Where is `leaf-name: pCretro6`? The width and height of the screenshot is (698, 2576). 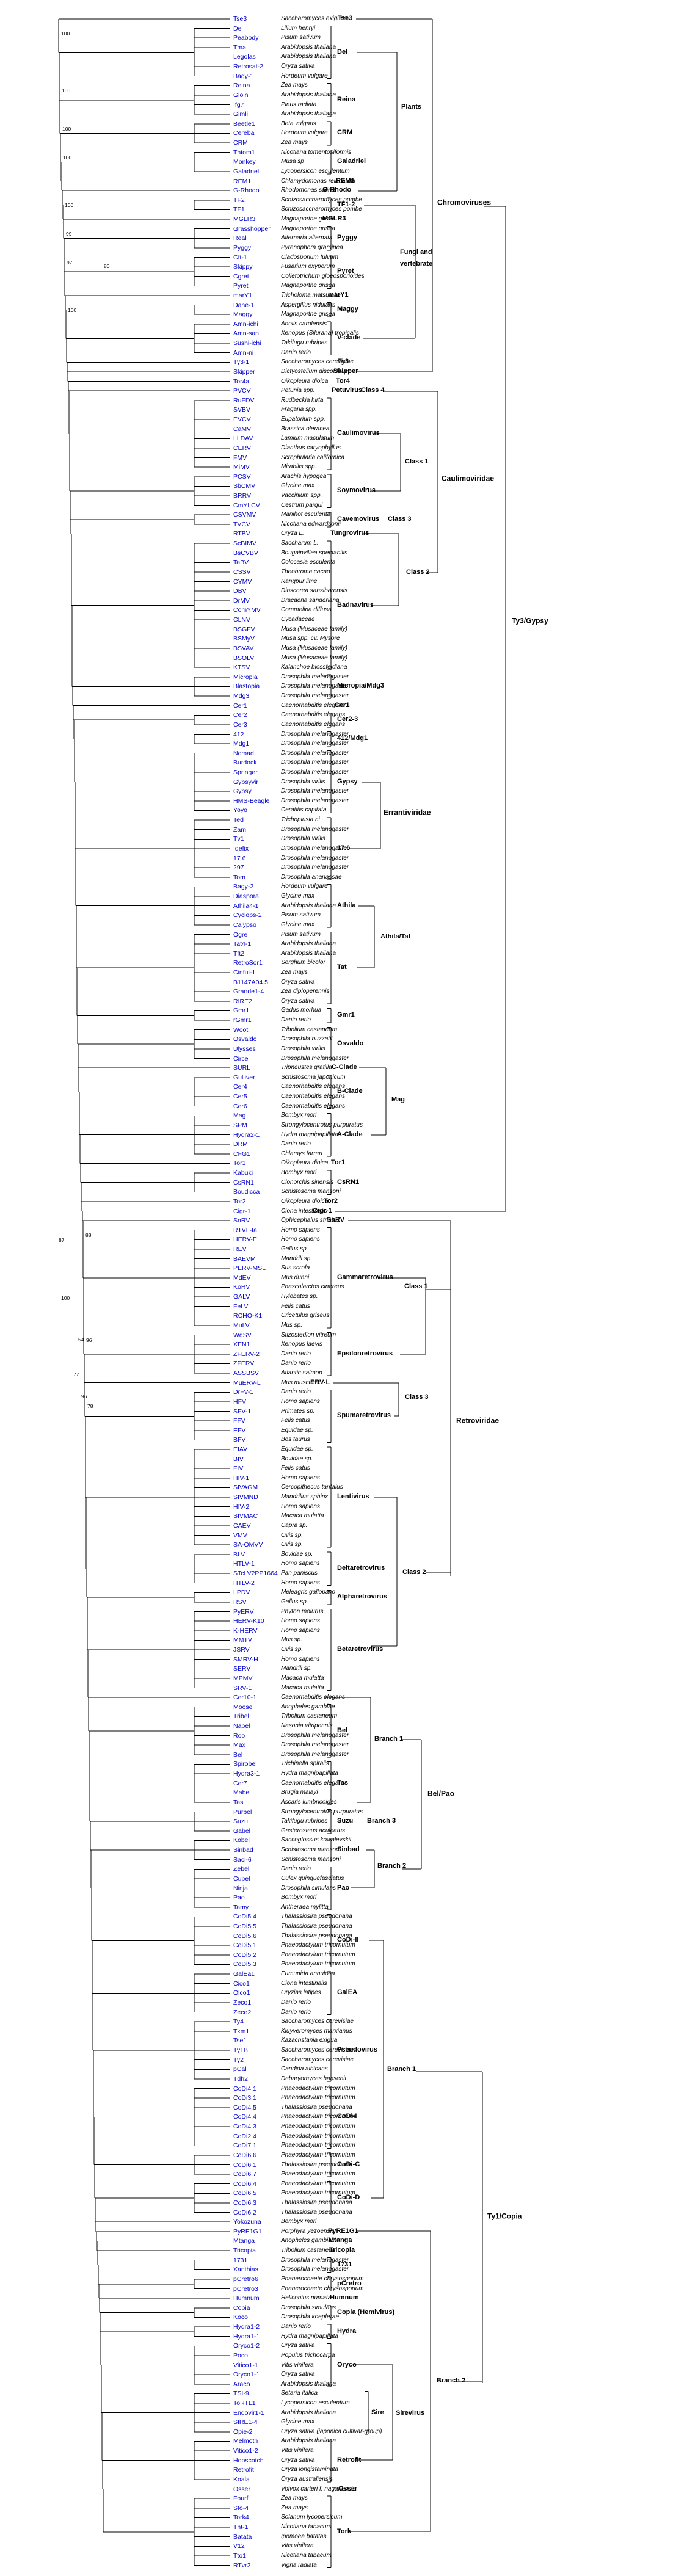 leaf-name: pCretro6 is located at coordinates (245, 2279).